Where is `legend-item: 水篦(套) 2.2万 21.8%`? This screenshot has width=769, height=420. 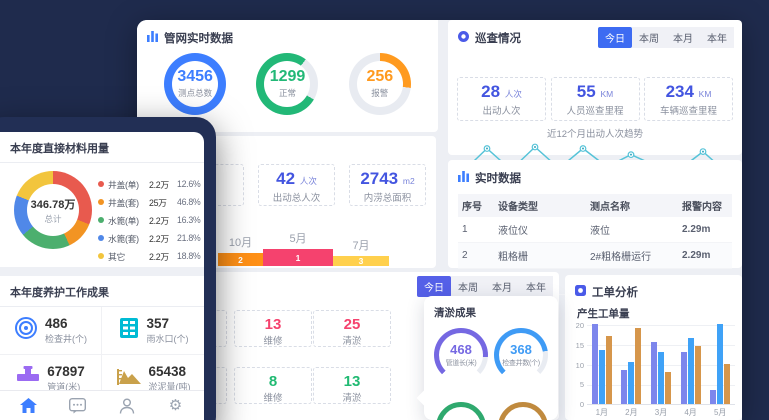
legend-item: 水篦(套) 2.2万 21.8% is located at coordinates (150, 238).